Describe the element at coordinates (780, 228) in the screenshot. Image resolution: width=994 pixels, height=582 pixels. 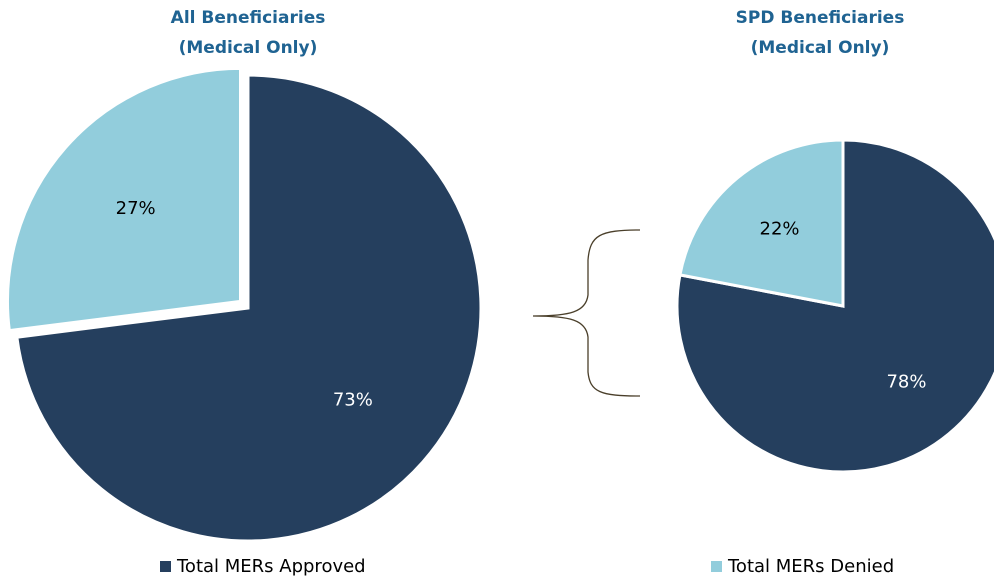
I see `slice-label: 22%` at that location.